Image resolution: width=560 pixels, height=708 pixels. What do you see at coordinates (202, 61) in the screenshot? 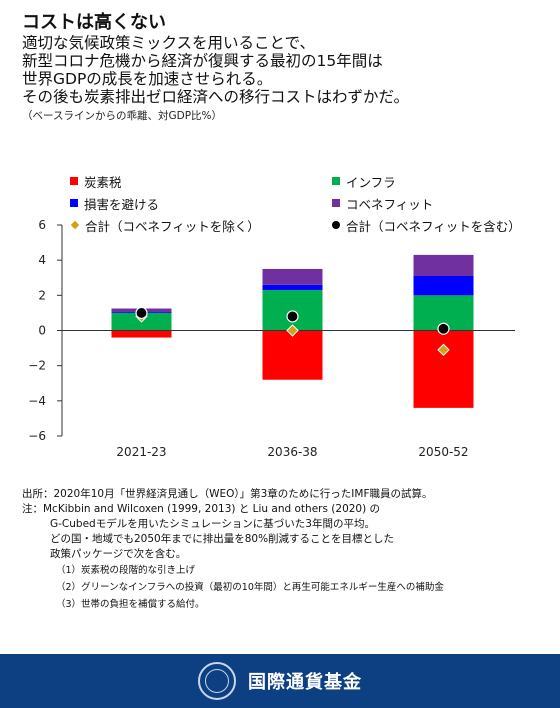
I see `subtitle-line: 新型コロナ危機から経済が復興する最初の15年間は` at bounding box center [202, 61].